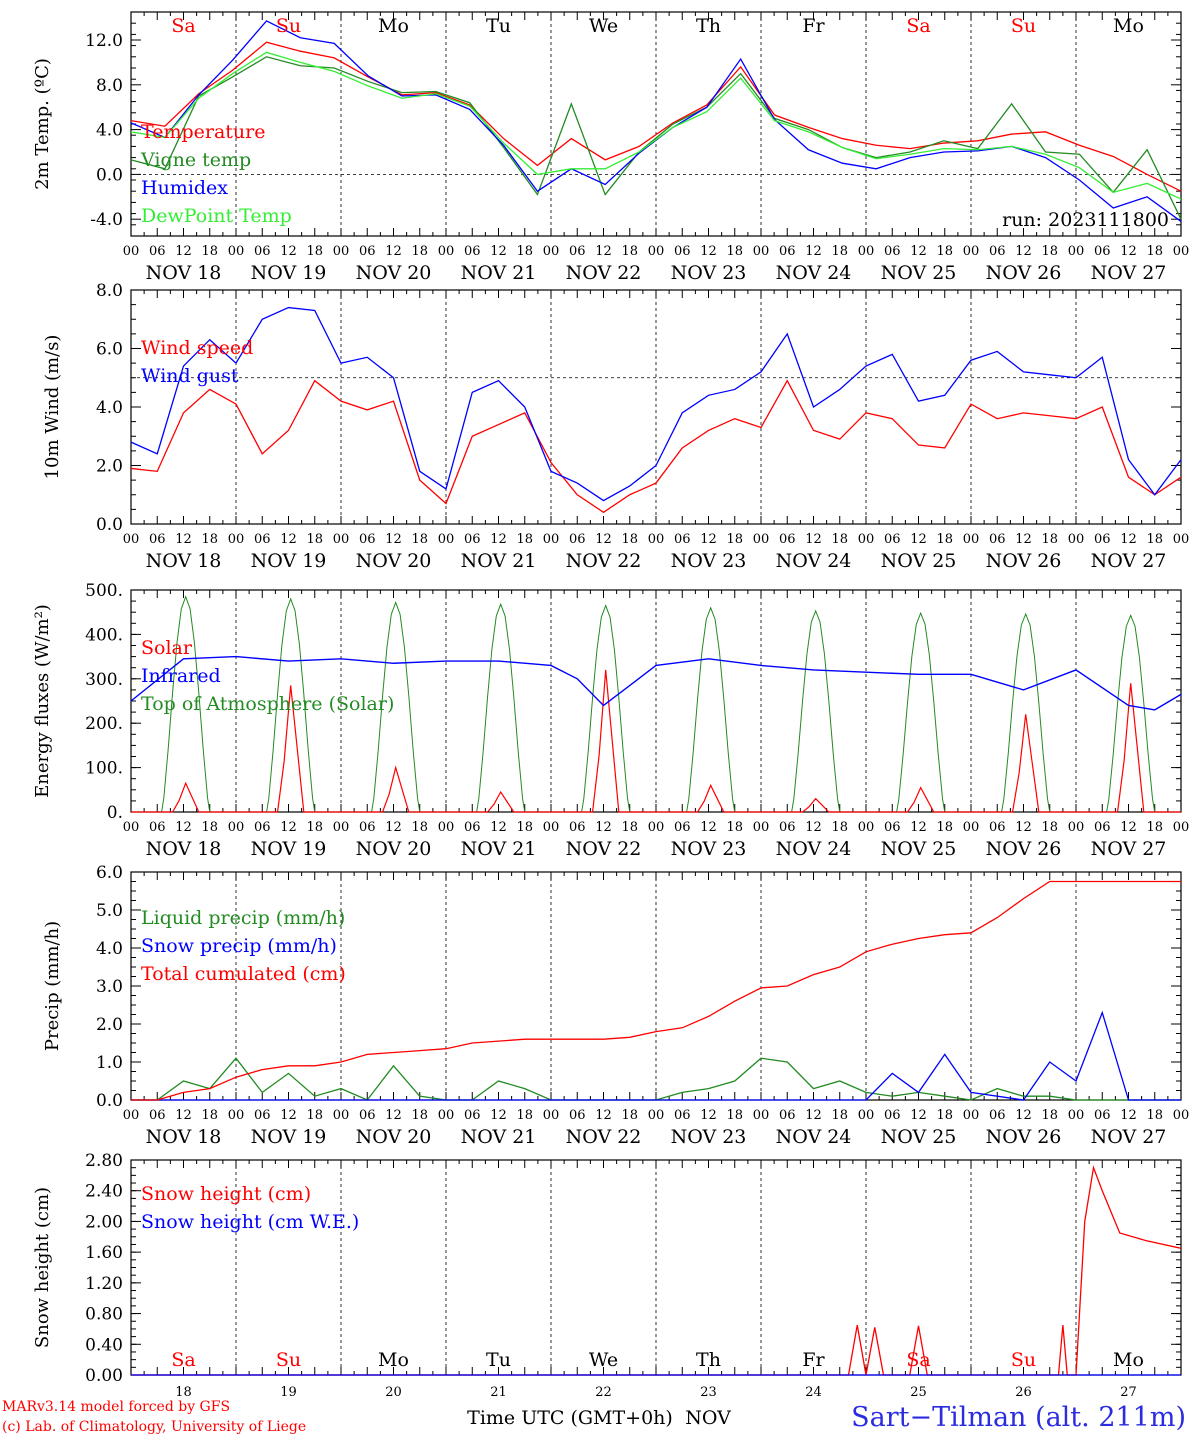 Image resolution: width=1194 pixels, height=1444 pixels. Describe the element at coordinates (104, 1161) in the screenshot. I see `y-tick-label: 2.80` at that location.